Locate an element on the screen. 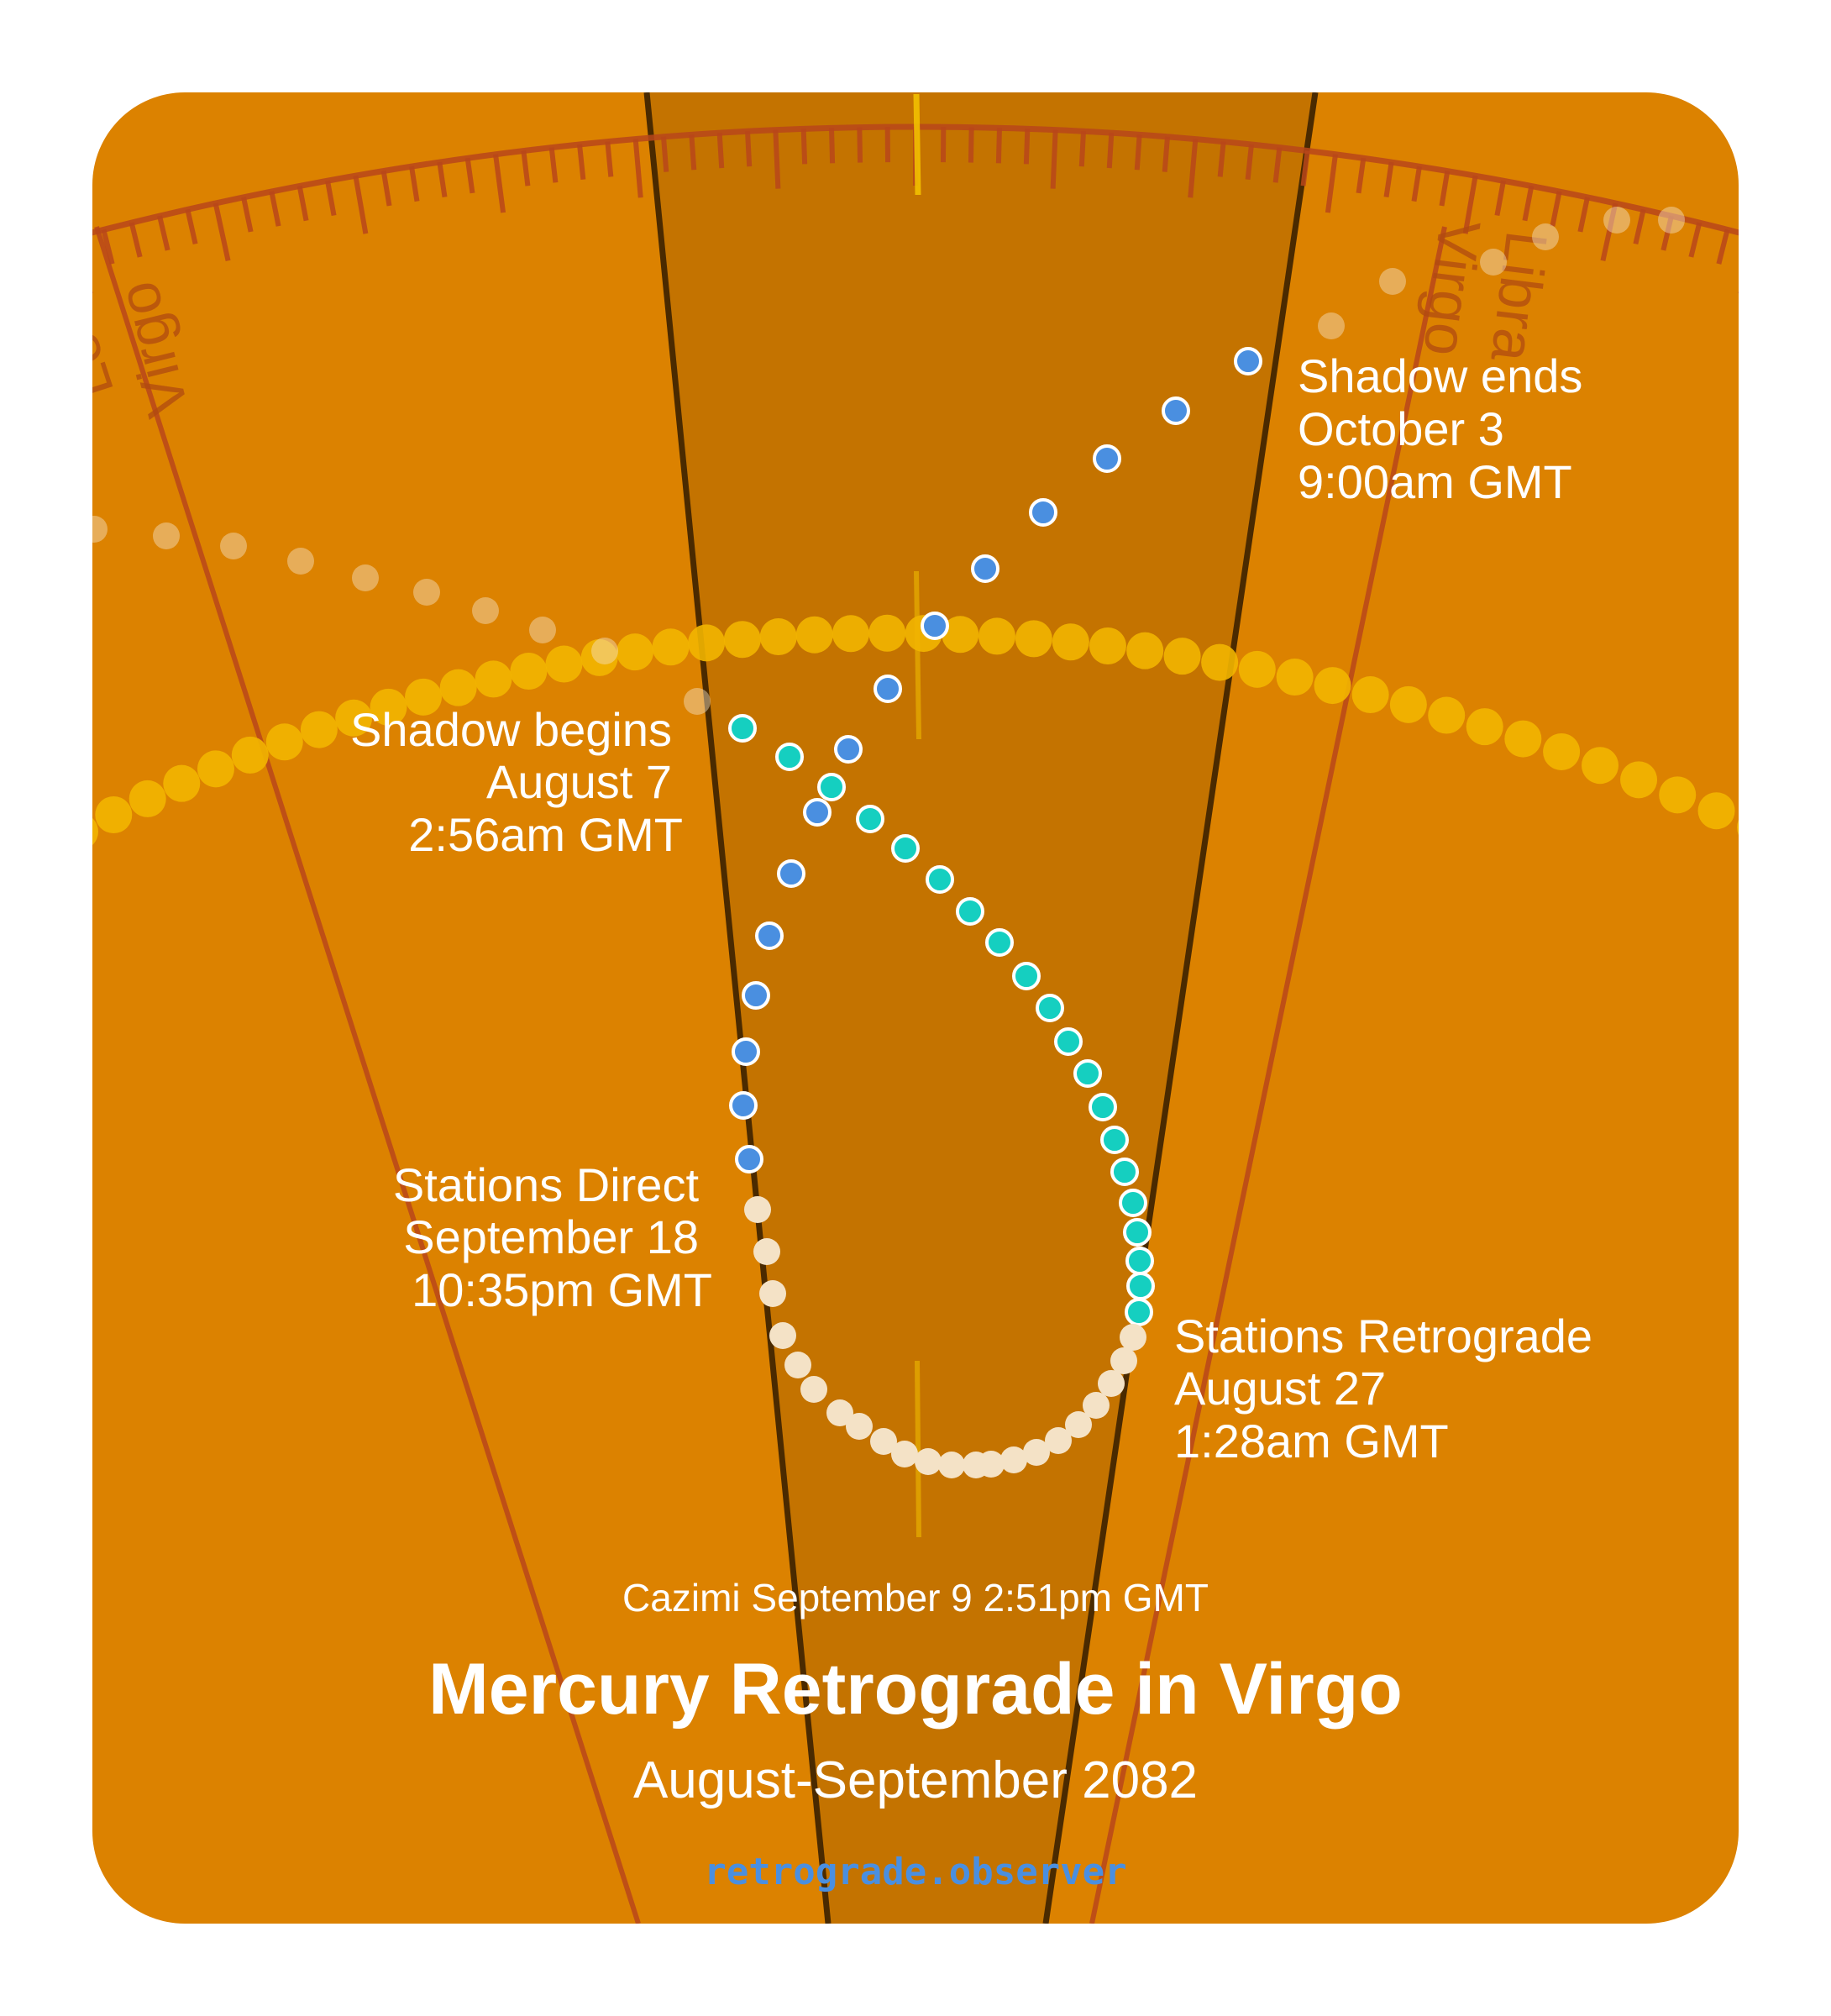 The width and height of the screenshot is (1831, 2016). shadow-boundary-right is located at coordinates (1180, 1008).